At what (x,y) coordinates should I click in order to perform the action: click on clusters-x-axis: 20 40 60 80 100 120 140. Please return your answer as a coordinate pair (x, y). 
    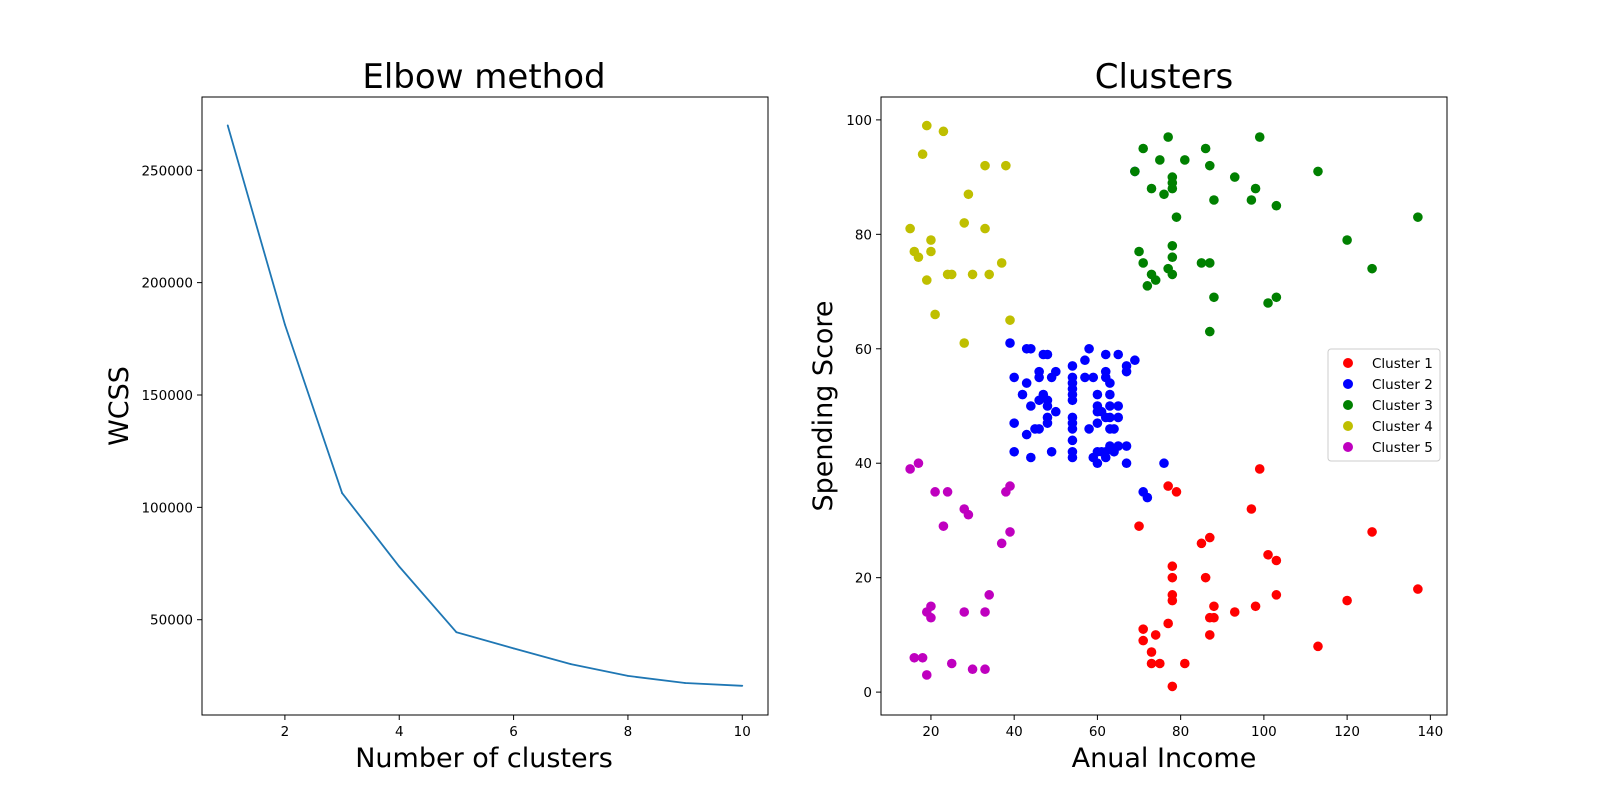
    Looking at the image, I should click on (1182, 727).